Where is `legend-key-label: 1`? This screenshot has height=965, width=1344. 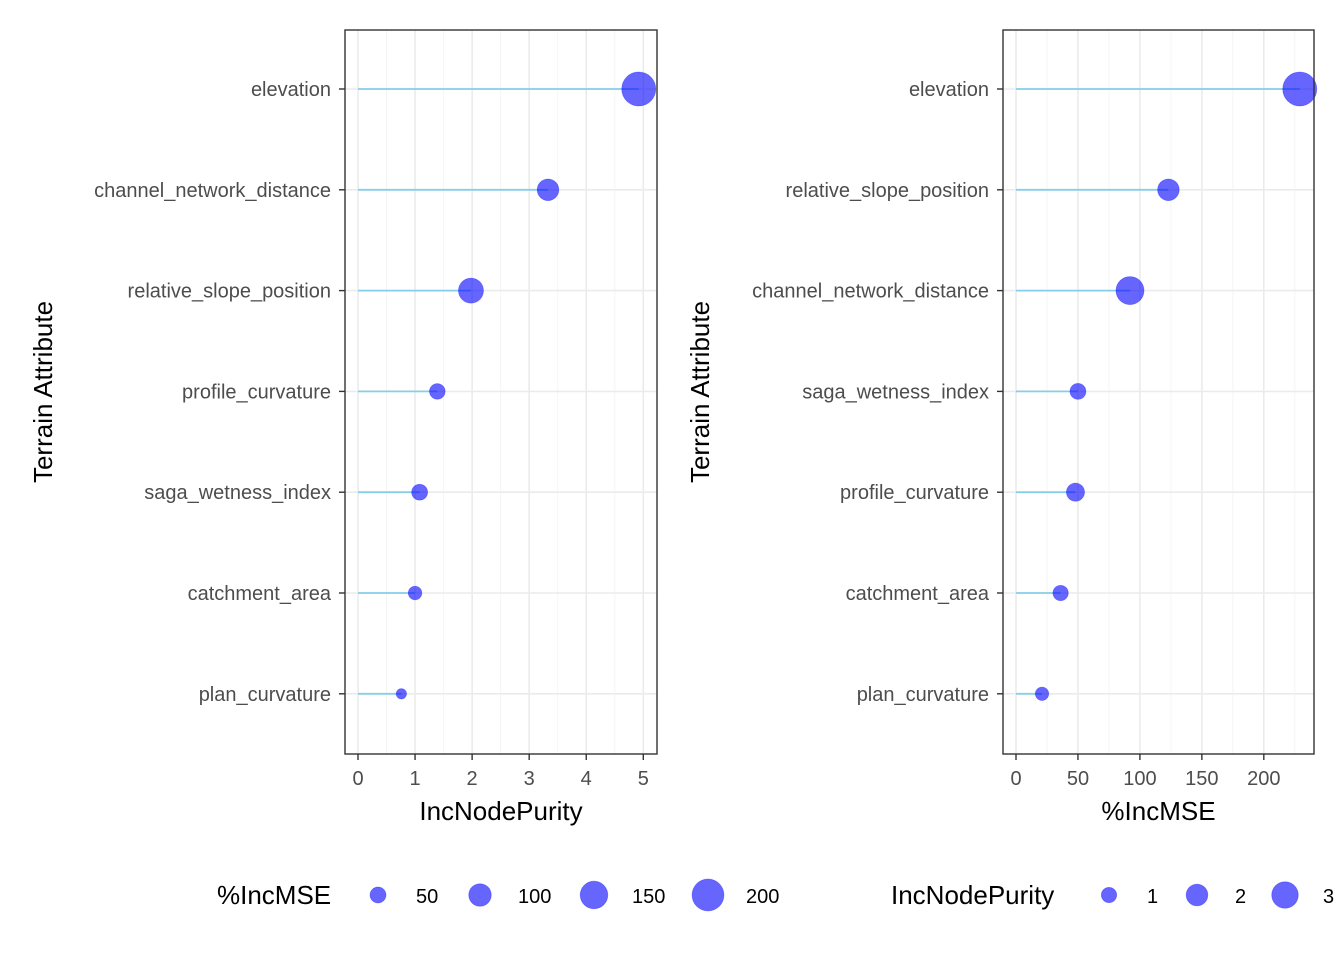
legend-key-label: 1 is located at coordinates (1152, 897).